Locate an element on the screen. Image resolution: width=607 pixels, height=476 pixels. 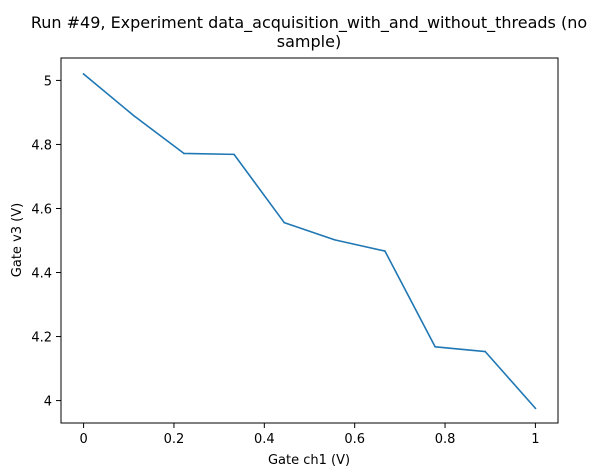
y-tick-label: 4.2 is located at coordinates (41, 338).